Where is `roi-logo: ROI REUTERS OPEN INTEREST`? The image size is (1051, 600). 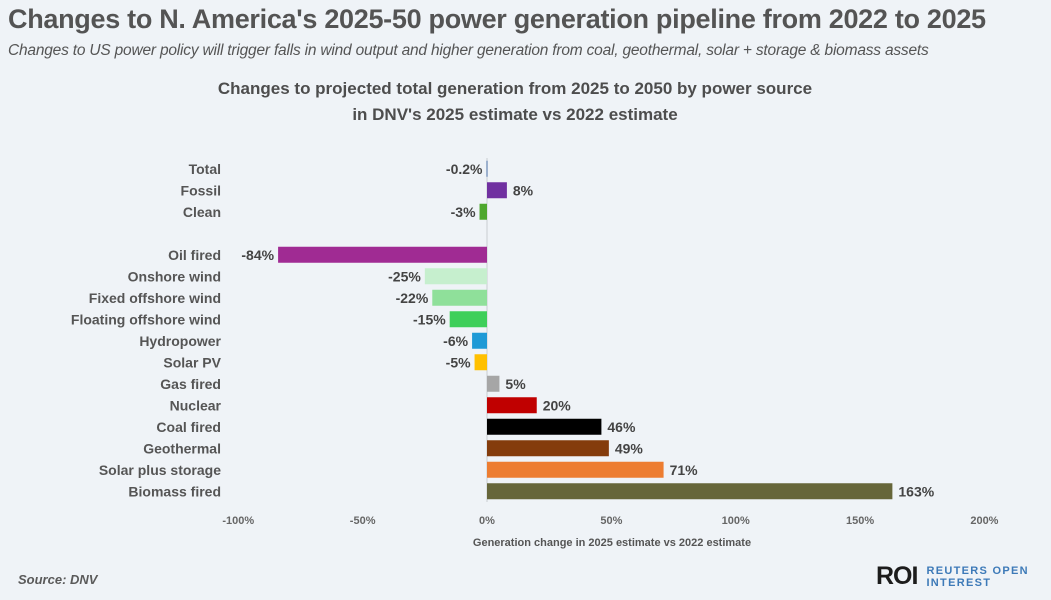 roi-logo: ROI REUTERS OPEN INTEREST is located at coordinates (952, 576).